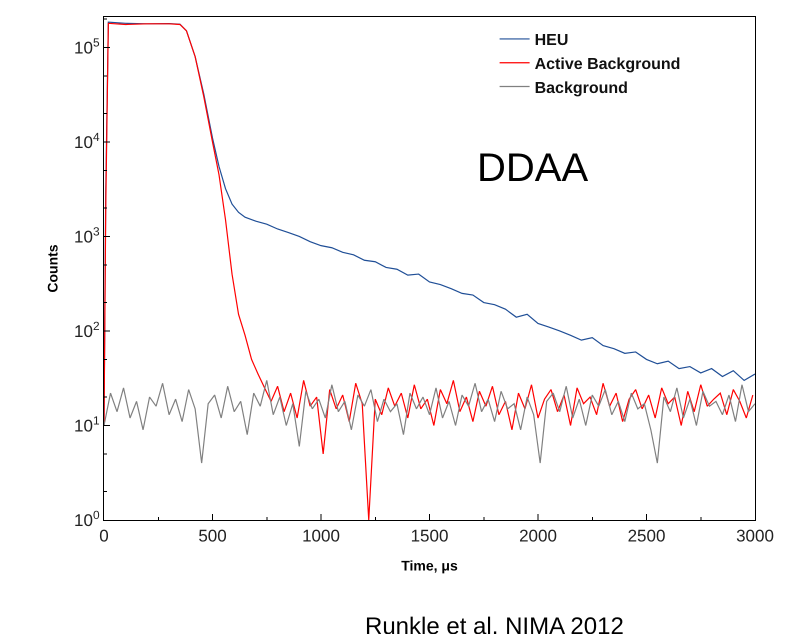  What do you see at coordinates (532, 168) in the screenshot?
I see `annotation: DDAA` at bounding box center [532, 168].